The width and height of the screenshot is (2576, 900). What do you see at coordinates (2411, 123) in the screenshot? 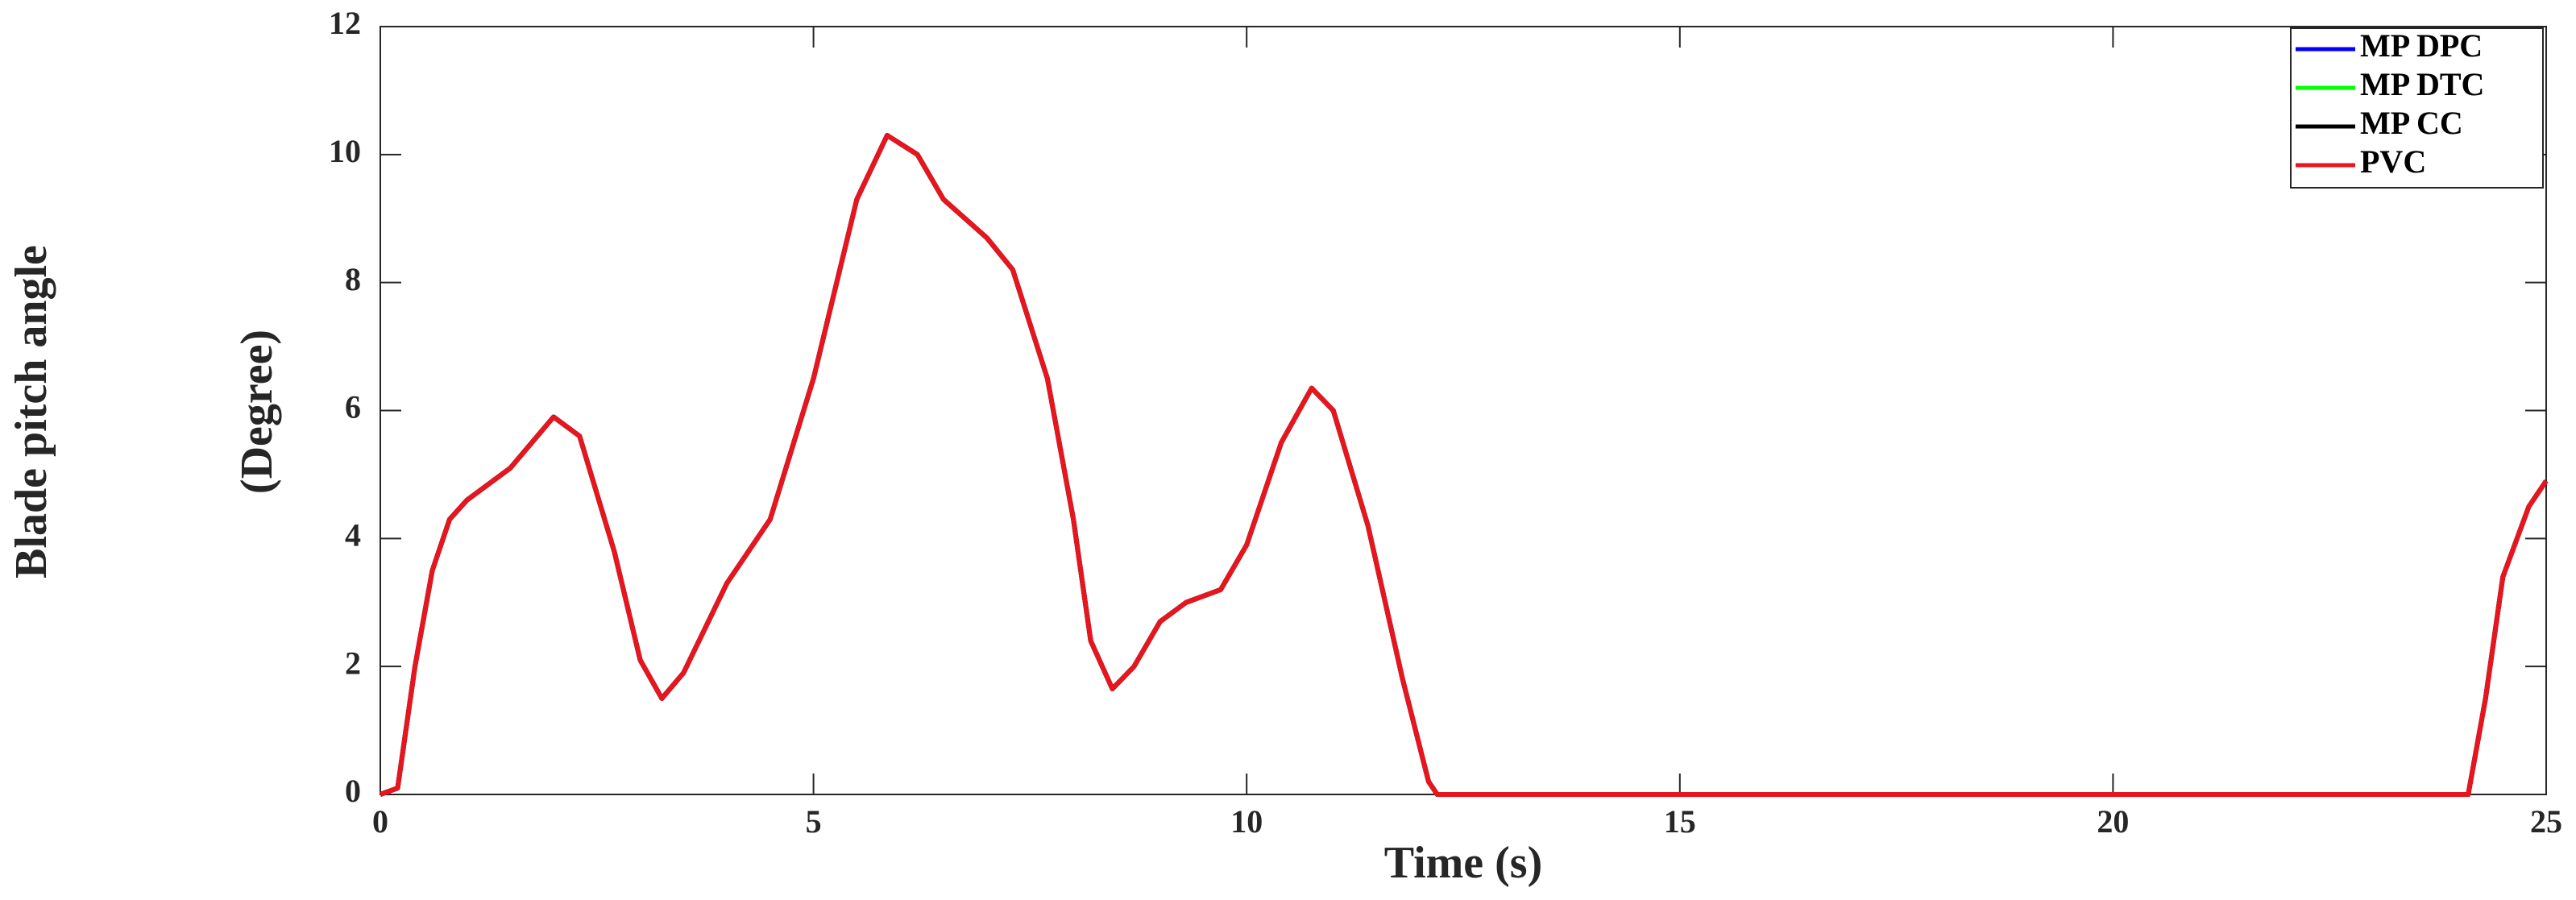
I see `legend-label: MP CC` at bounding box center [2411, 123].